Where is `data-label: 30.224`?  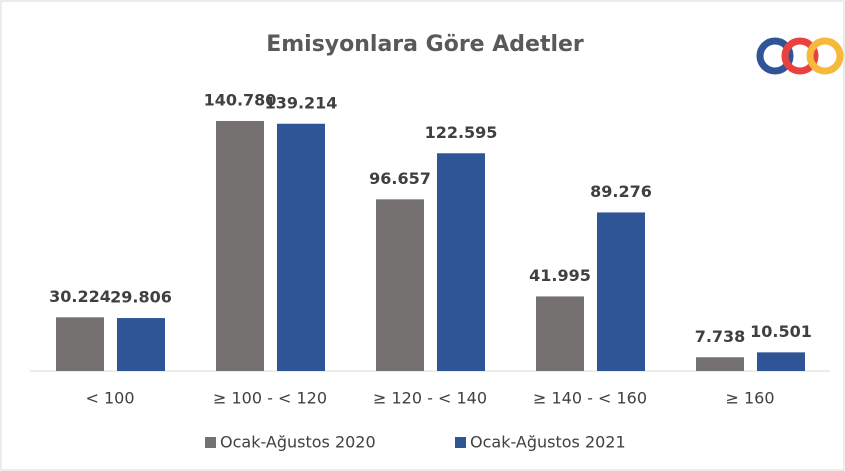
data-label: 30.224 is located at coordinates (80, 296).